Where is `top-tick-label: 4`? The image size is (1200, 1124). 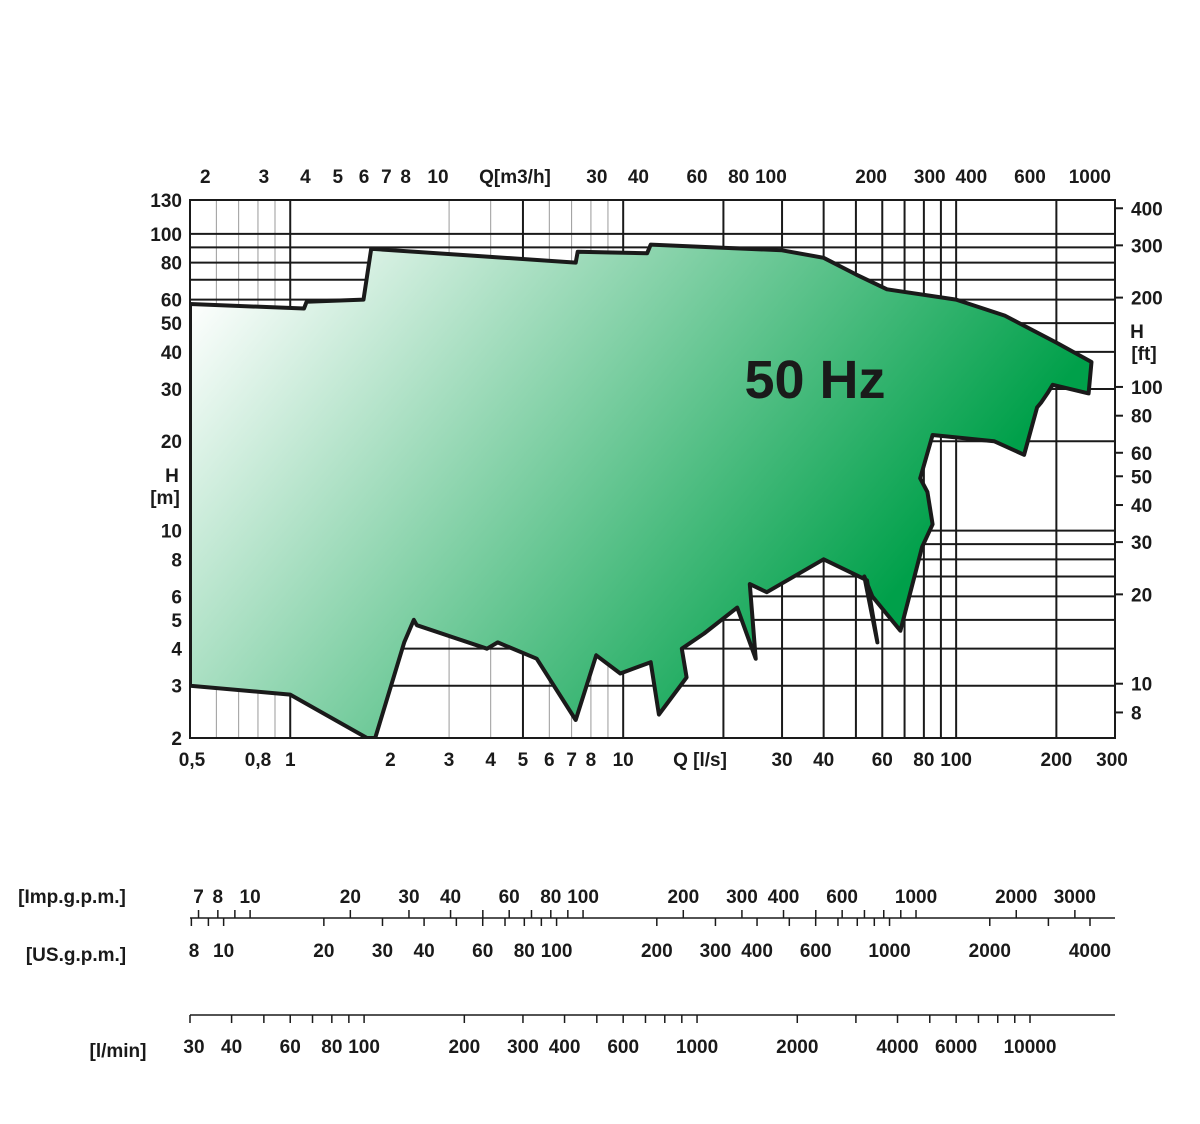
top-tick-label: 4 is located at coordinates (305, 177).